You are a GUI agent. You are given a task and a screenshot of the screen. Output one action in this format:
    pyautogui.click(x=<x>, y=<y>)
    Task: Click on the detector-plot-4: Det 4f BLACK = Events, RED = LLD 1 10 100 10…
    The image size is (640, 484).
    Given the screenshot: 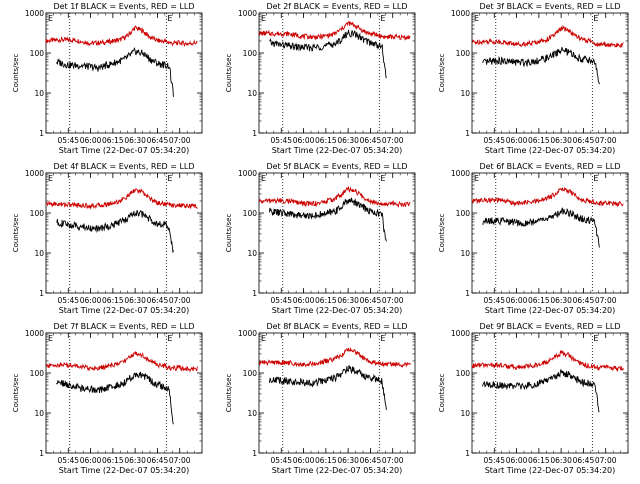 What is the action you would take?
    pyautogui.click(x=107, y=238)
    